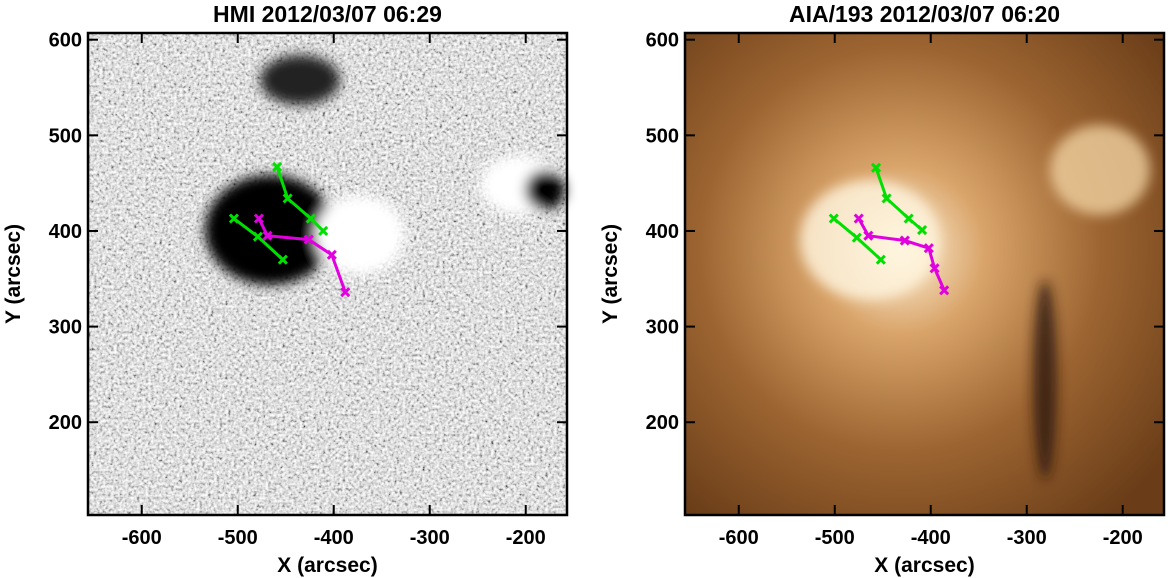  What do you see at coordinates (924, 14) in the screenshot?
I see `chart-title: AIA/193 2012/03/07 06:20` at bounding box center [924, 14].